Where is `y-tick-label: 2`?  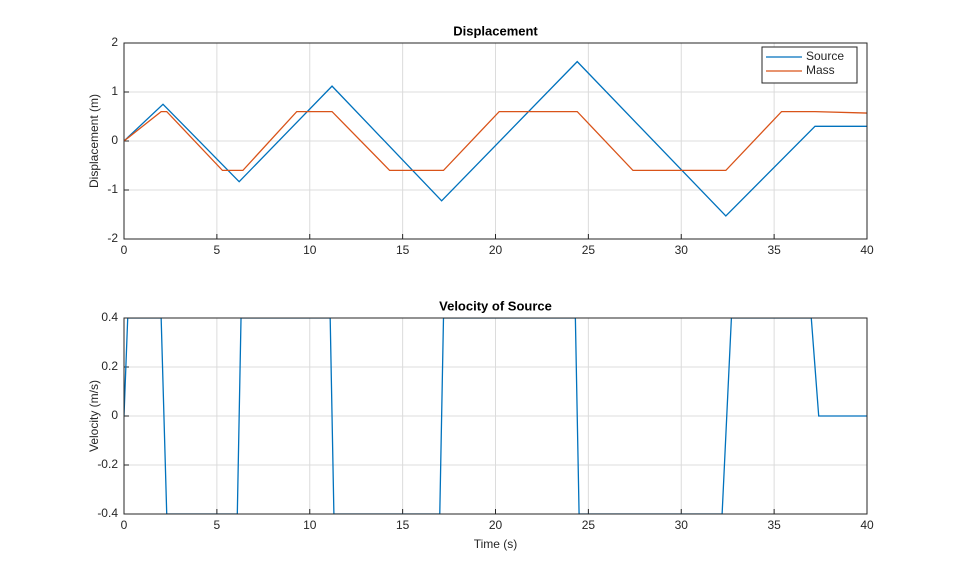
y-tick-label: 2 is located at coordinates (114, 42).